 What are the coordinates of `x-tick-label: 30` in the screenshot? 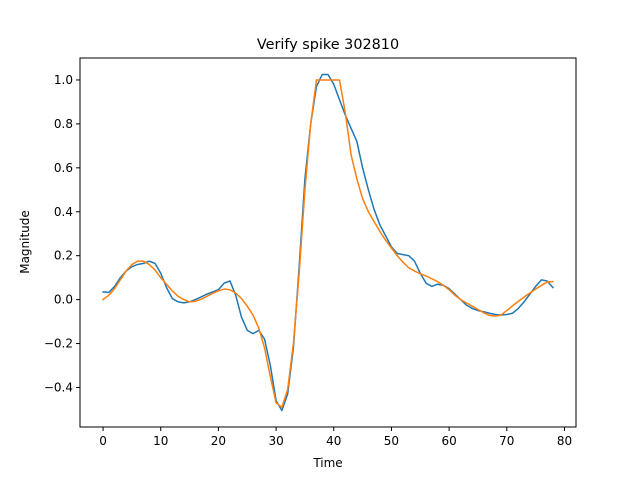 It's located at (275, 441).